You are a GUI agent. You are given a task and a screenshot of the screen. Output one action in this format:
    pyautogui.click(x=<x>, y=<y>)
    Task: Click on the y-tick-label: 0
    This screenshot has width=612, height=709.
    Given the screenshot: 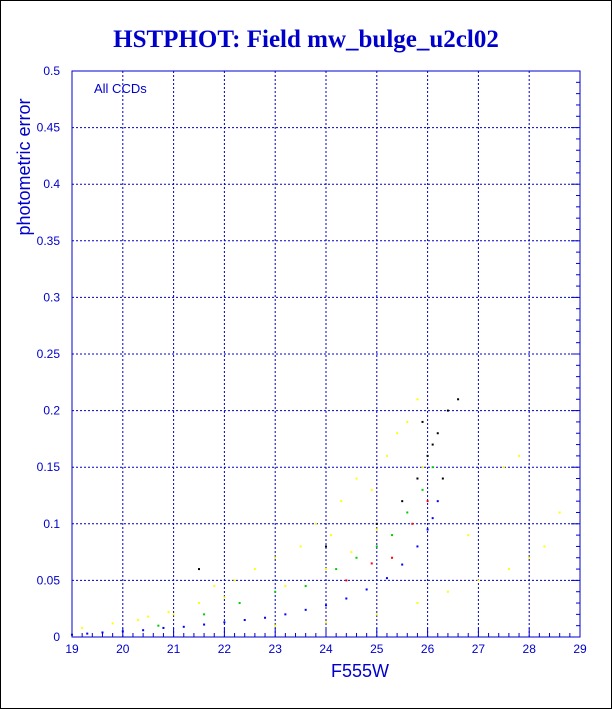 What is the action you would take?
    pyautogui.click(x=56, y=637)
    